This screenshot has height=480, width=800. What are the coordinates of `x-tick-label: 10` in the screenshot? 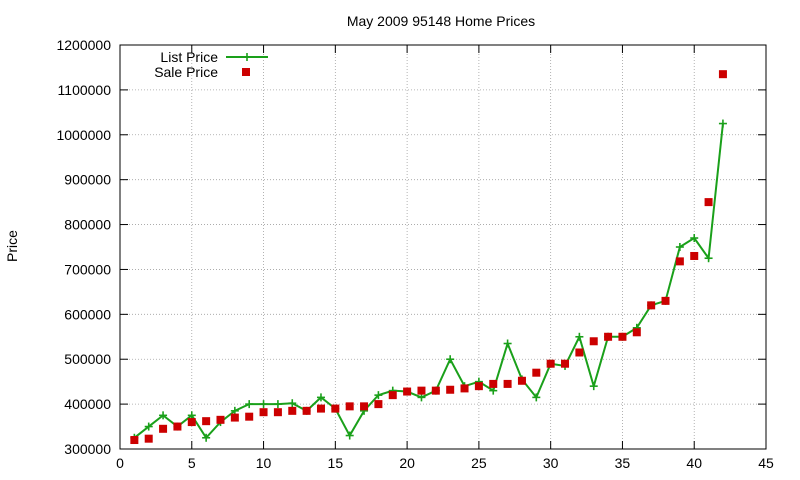 It's located at (264, 463).